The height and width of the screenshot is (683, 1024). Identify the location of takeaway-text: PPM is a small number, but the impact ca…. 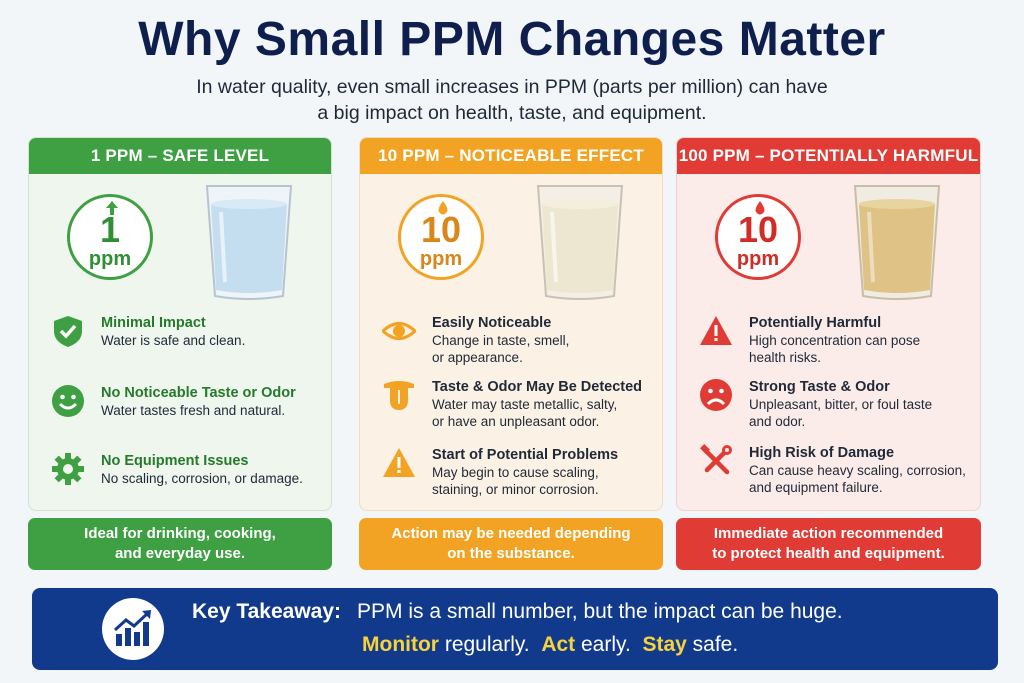
(600, 611).